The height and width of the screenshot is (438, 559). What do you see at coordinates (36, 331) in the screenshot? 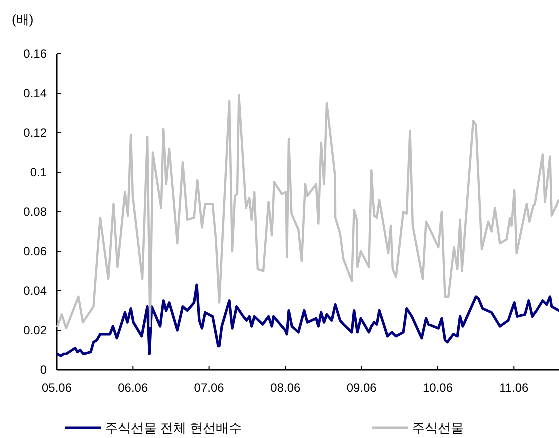
I see `y-tick-label: 0.02` at bounding box center [36, 331].